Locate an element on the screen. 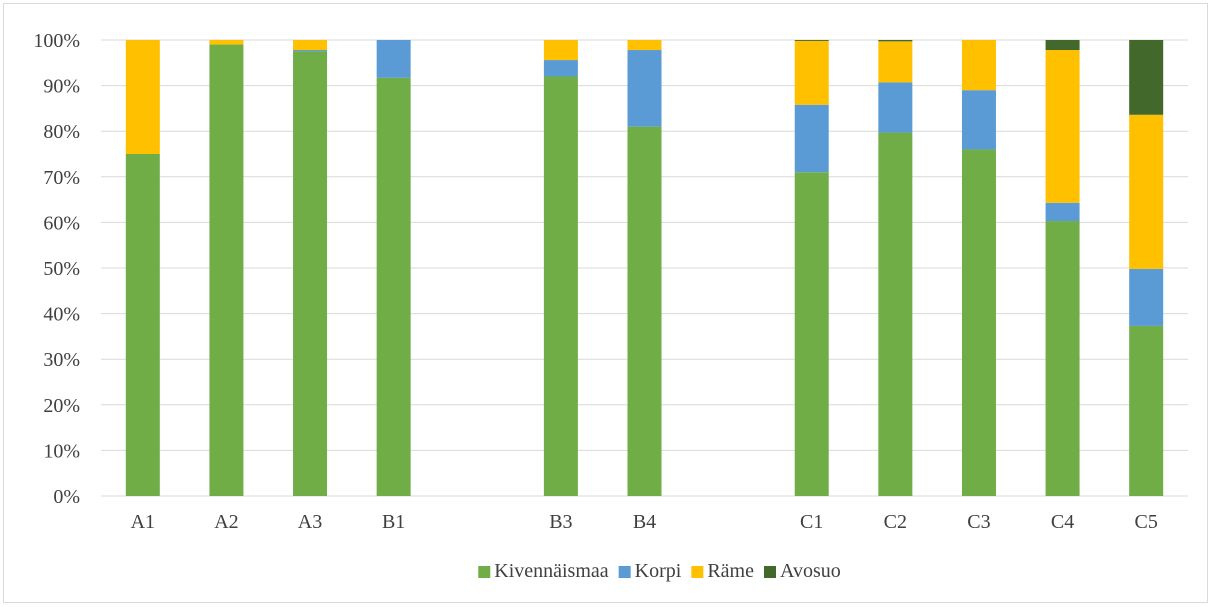 The image size is (1213, 607). x-tick-label: C2 is located at coordinates (895, 522).